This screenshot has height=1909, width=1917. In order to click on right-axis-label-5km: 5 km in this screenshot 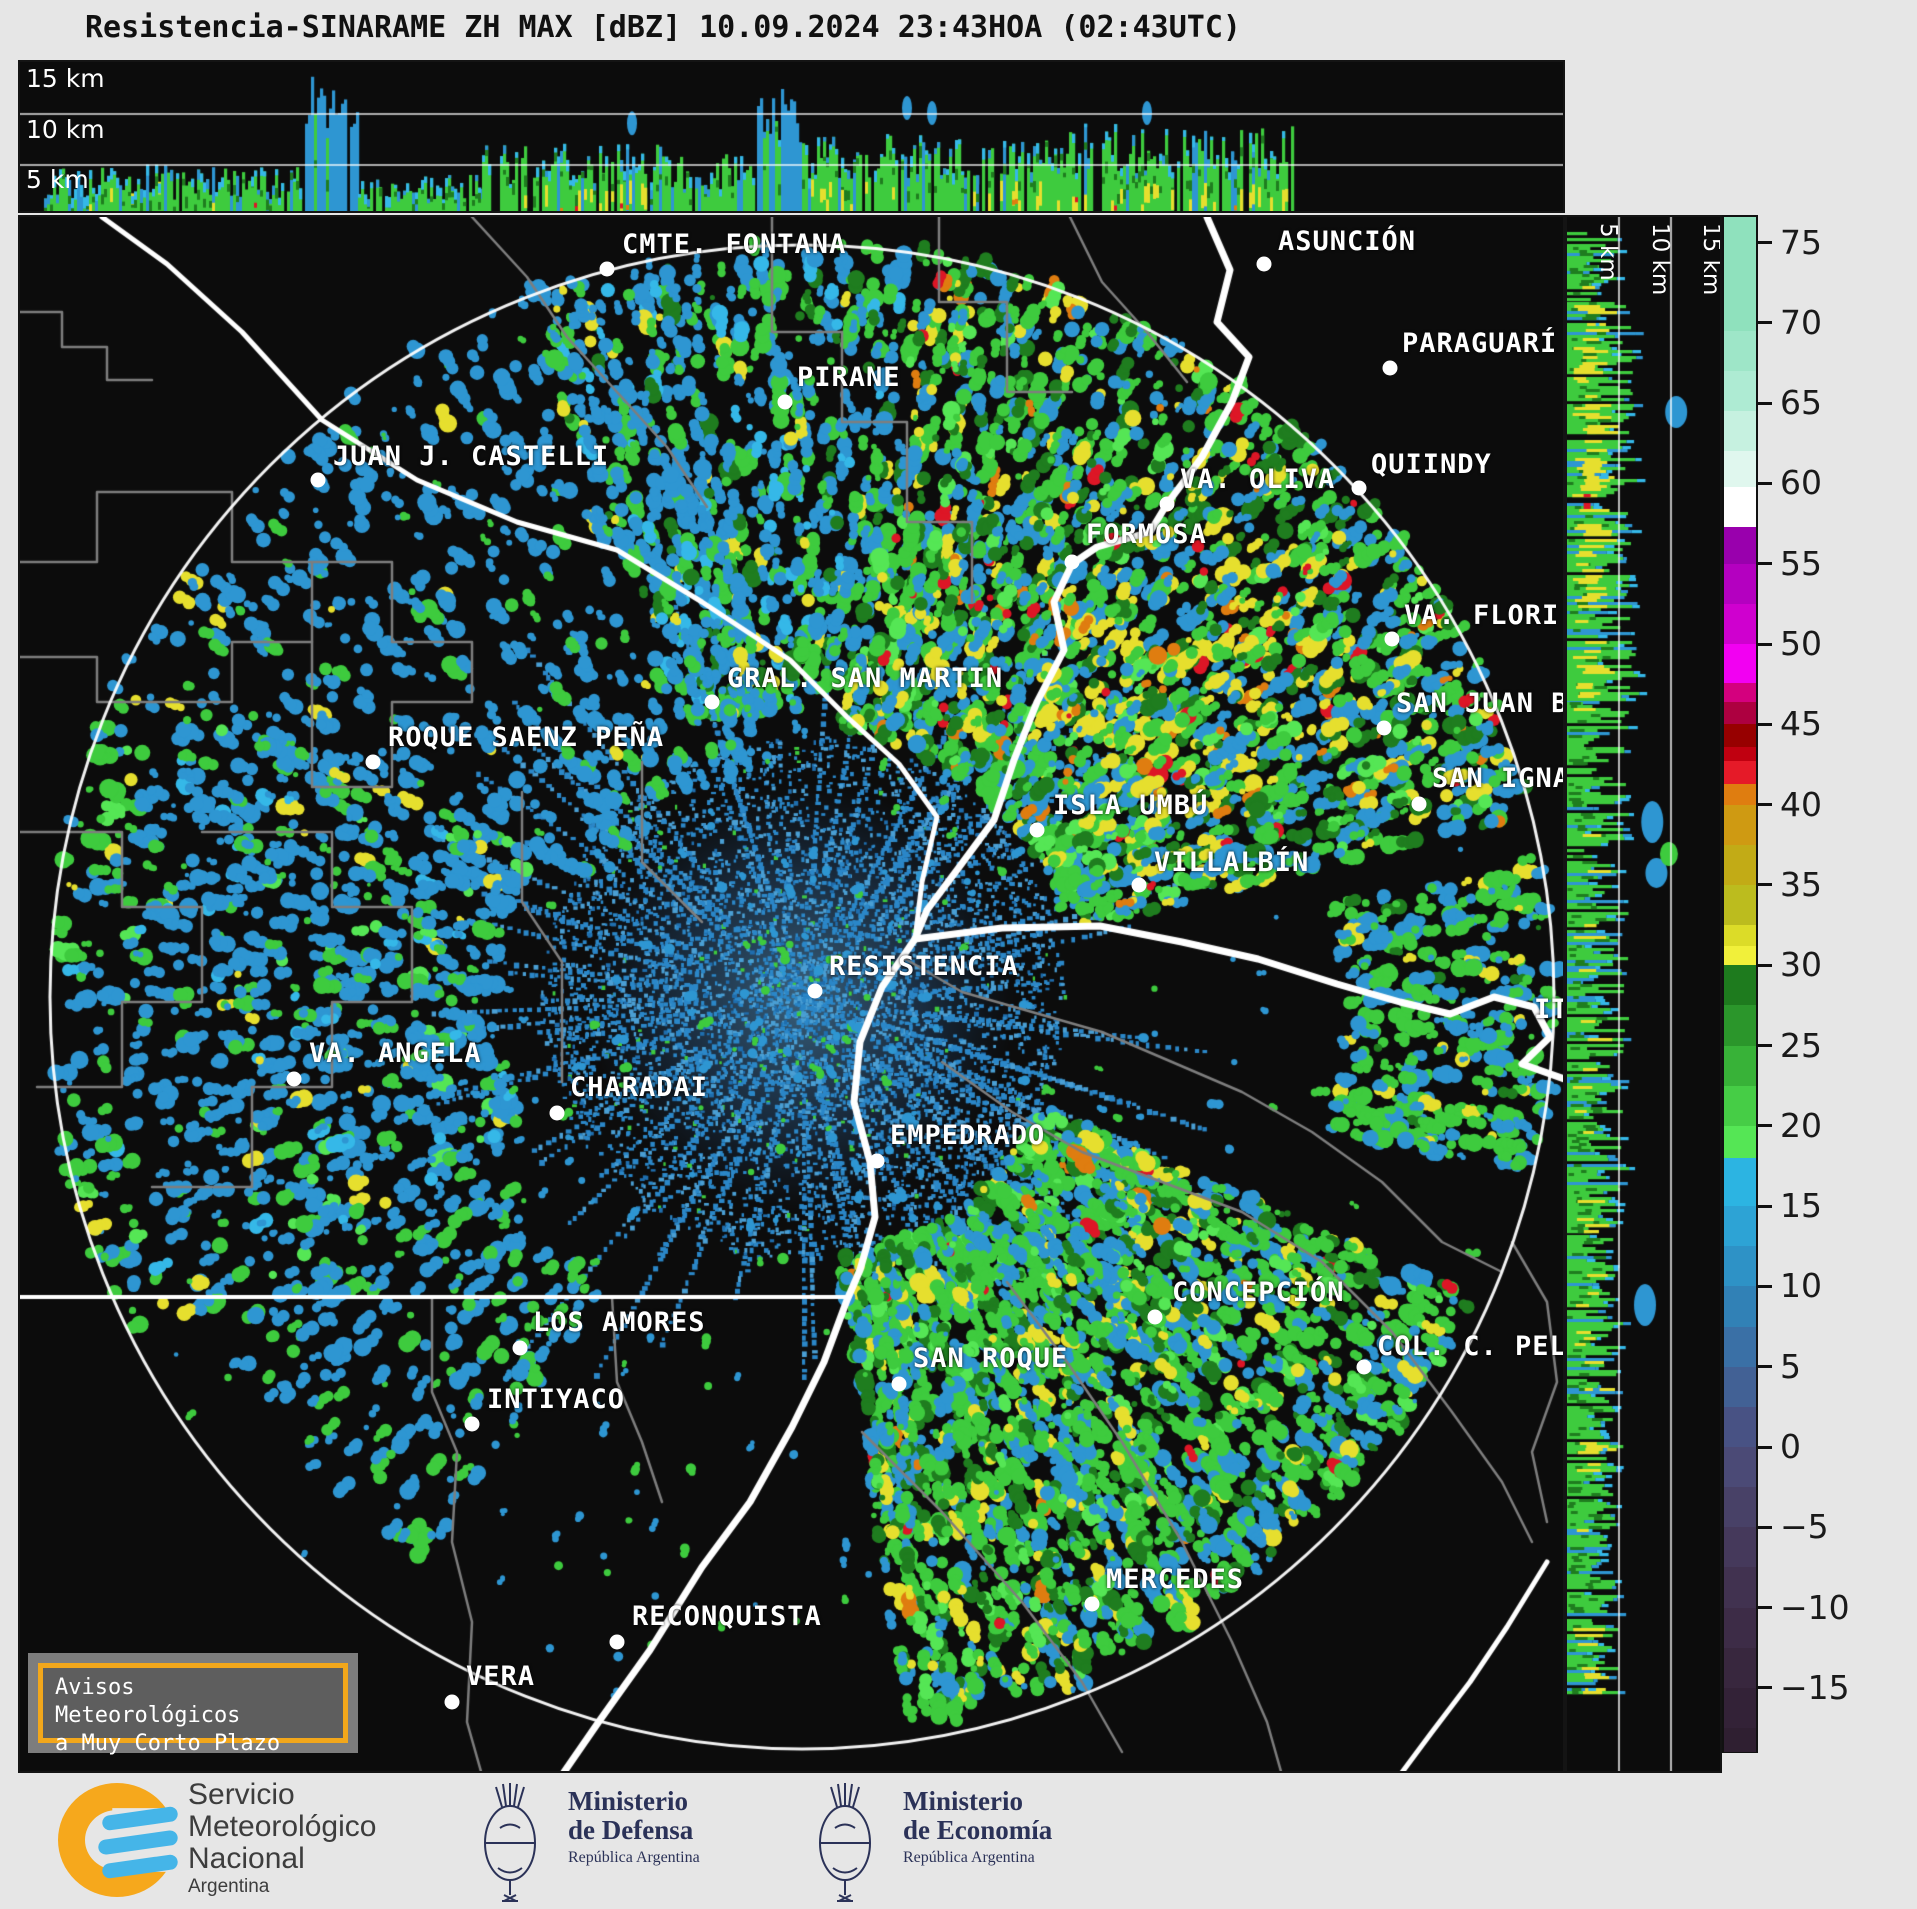, I will do `click(1608, 252)`.